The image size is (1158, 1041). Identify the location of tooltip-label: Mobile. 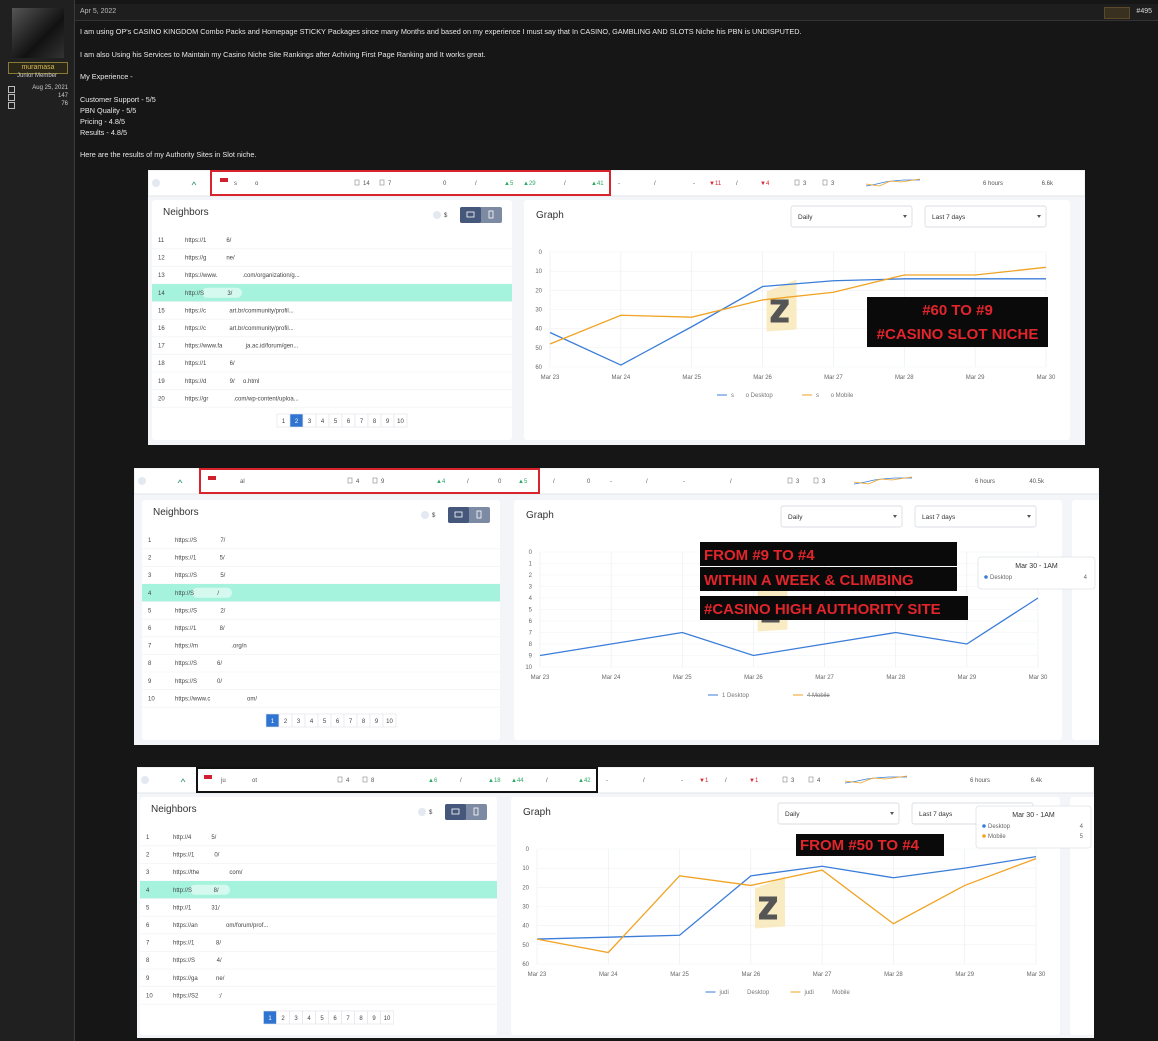
(997, 837).